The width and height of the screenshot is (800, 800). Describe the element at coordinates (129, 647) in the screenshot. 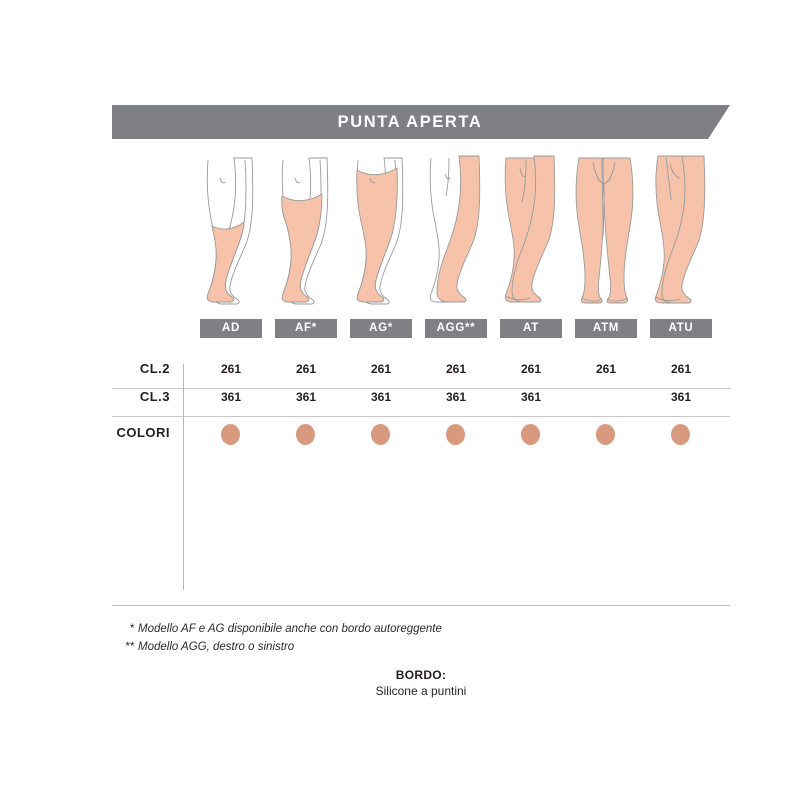

I see `footnote-marker: **` at that location.